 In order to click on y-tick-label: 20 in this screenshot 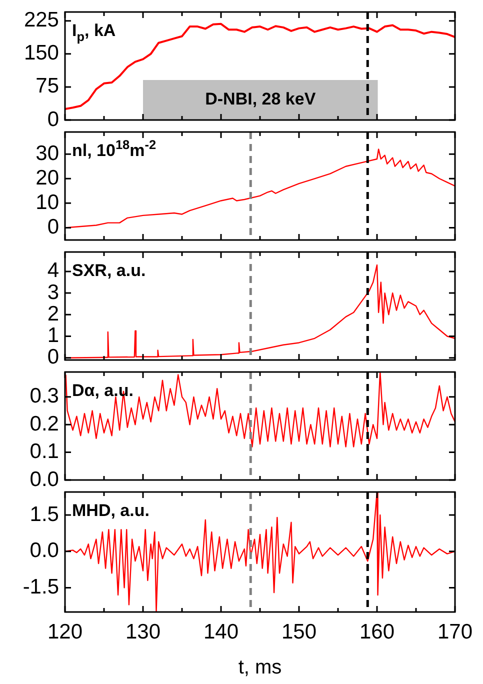, I will do `click(47, 178)`.